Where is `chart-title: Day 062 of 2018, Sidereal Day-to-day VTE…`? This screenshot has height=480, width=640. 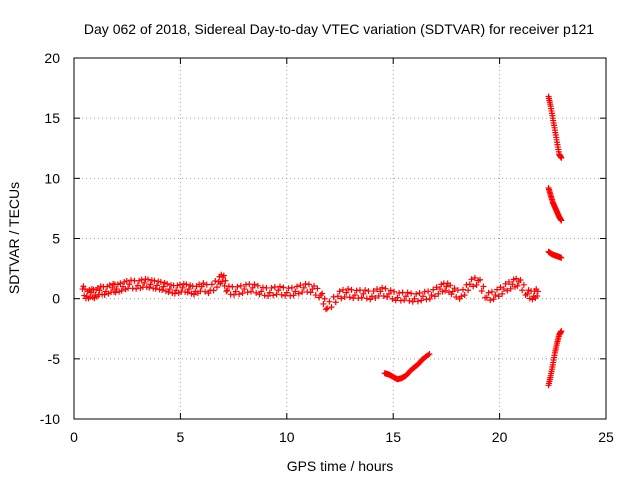
chart-title: Day 062 of 2018, Sidereal Day-to-day VTE… is located at coordinates (339, 29).